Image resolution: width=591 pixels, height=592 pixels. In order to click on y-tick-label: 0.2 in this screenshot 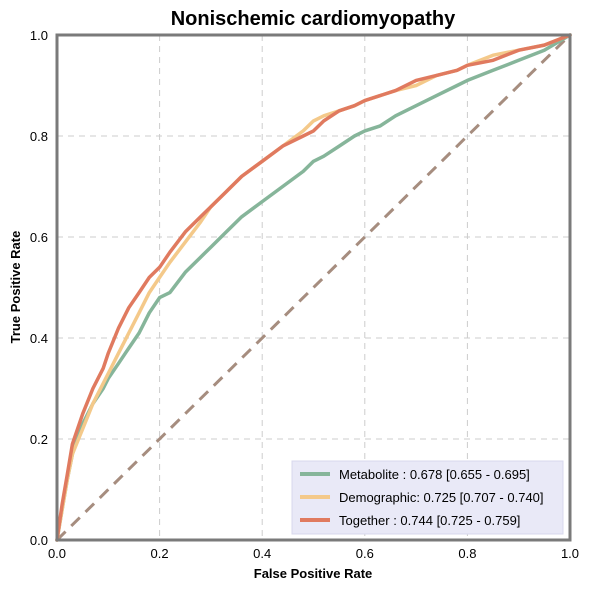, I will do `click(39, 439)`.